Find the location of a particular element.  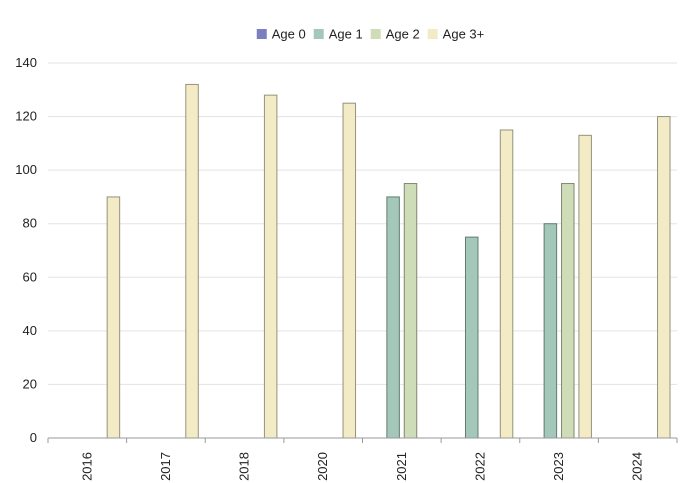

legend-label: Age 2 is located at coordinates (403, 34).